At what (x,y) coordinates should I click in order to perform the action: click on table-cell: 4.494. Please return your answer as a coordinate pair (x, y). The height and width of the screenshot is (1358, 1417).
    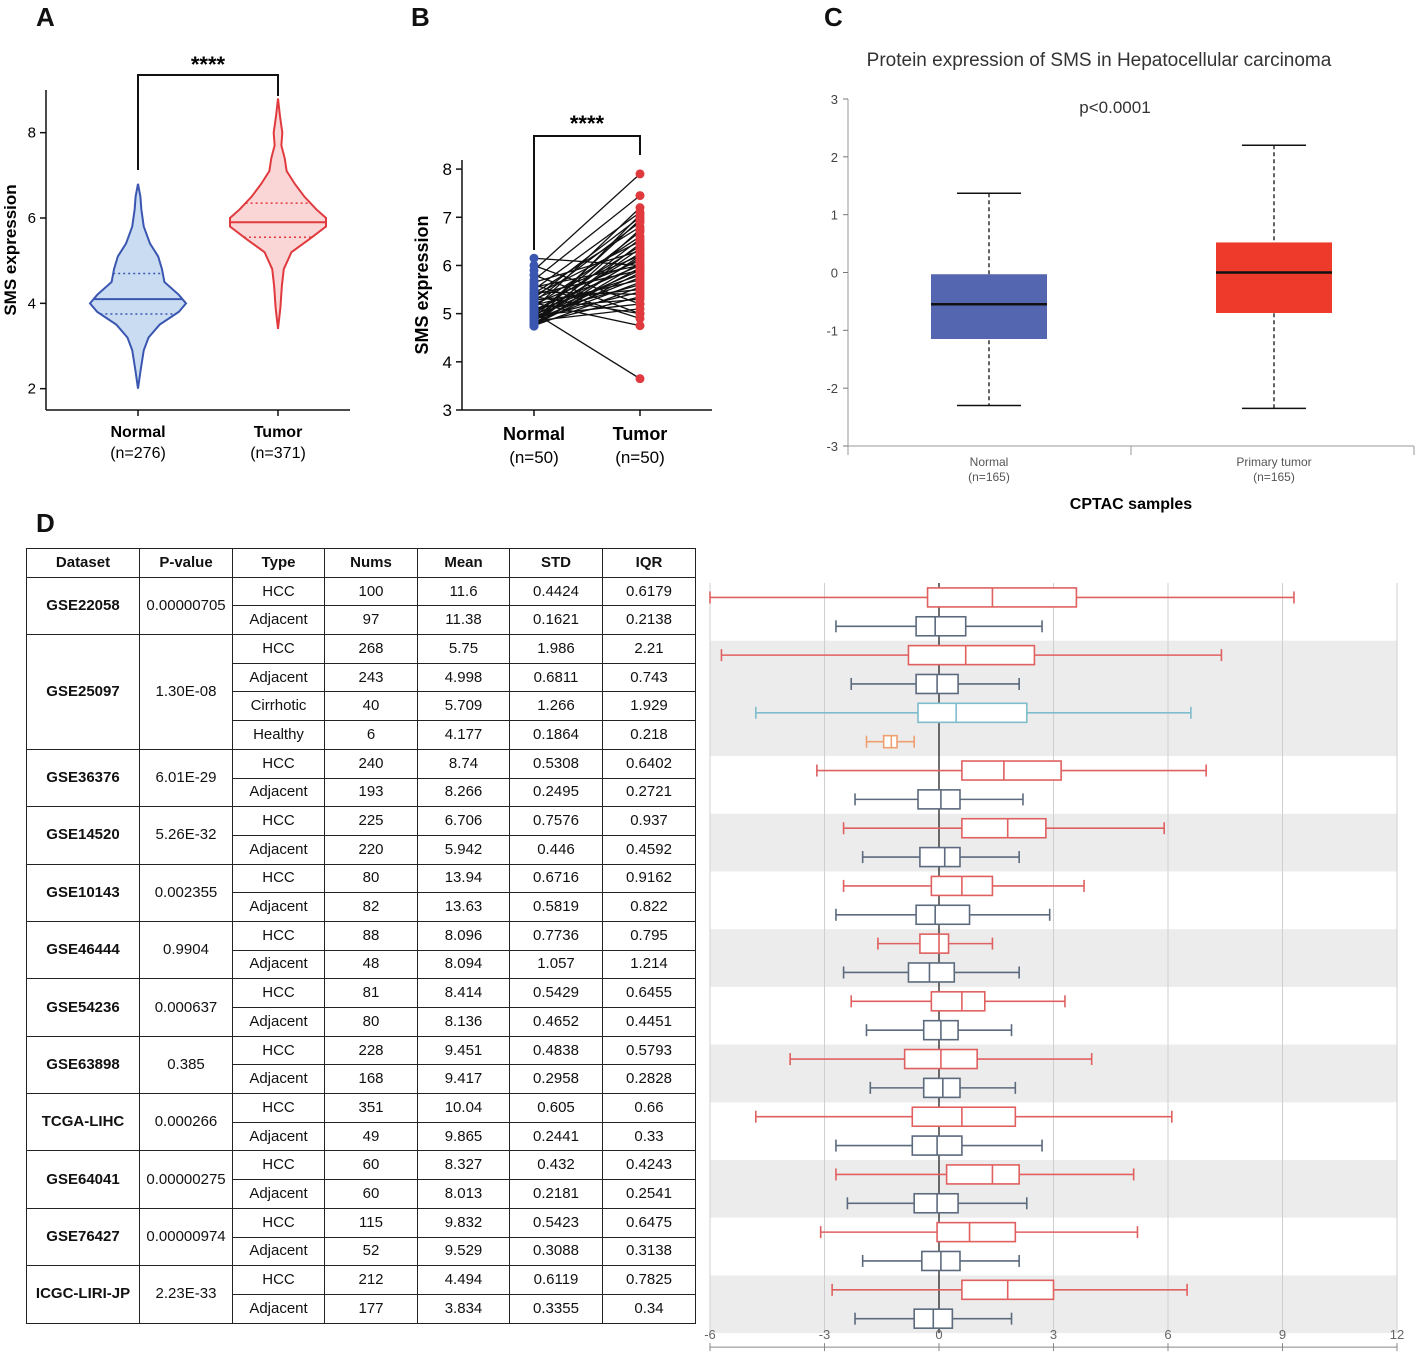
    Looking at the image, I should click on (463, 1280).